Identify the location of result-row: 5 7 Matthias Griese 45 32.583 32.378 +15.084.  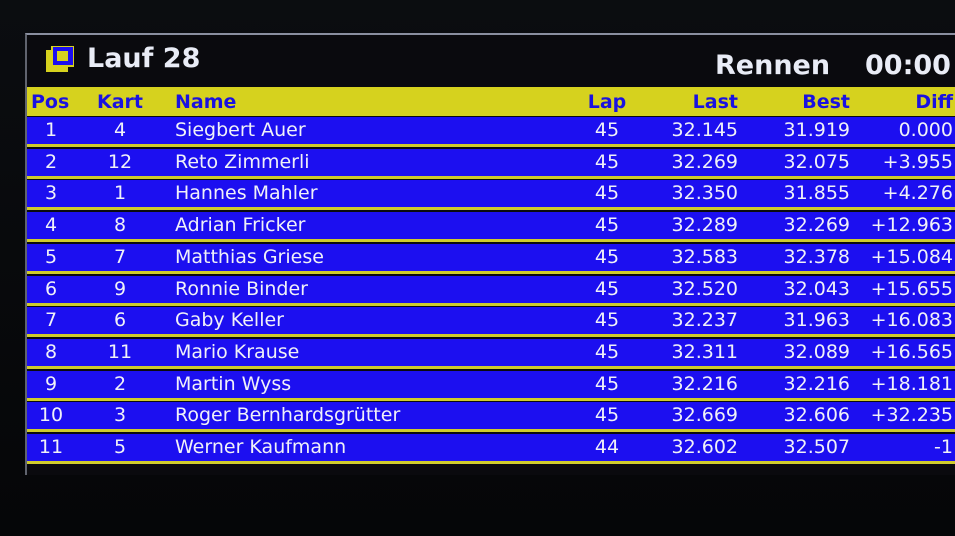
(491, 258).